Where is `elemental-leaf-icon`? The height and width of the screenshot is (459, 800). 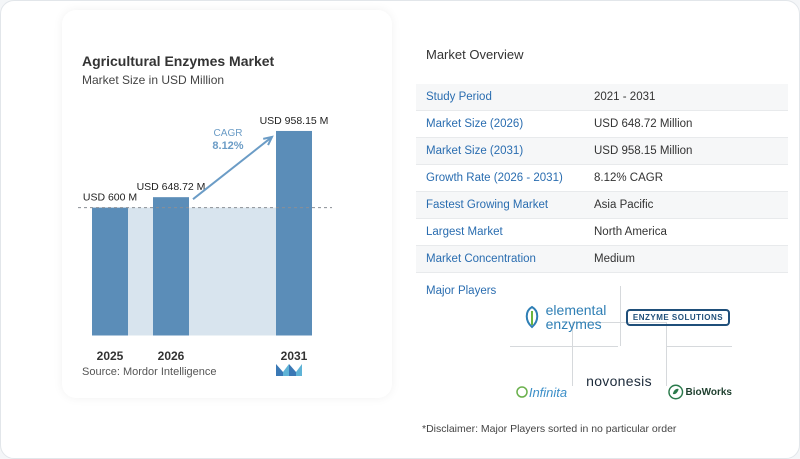
elemental-leaf-icon is located at coordinates (531, 317).